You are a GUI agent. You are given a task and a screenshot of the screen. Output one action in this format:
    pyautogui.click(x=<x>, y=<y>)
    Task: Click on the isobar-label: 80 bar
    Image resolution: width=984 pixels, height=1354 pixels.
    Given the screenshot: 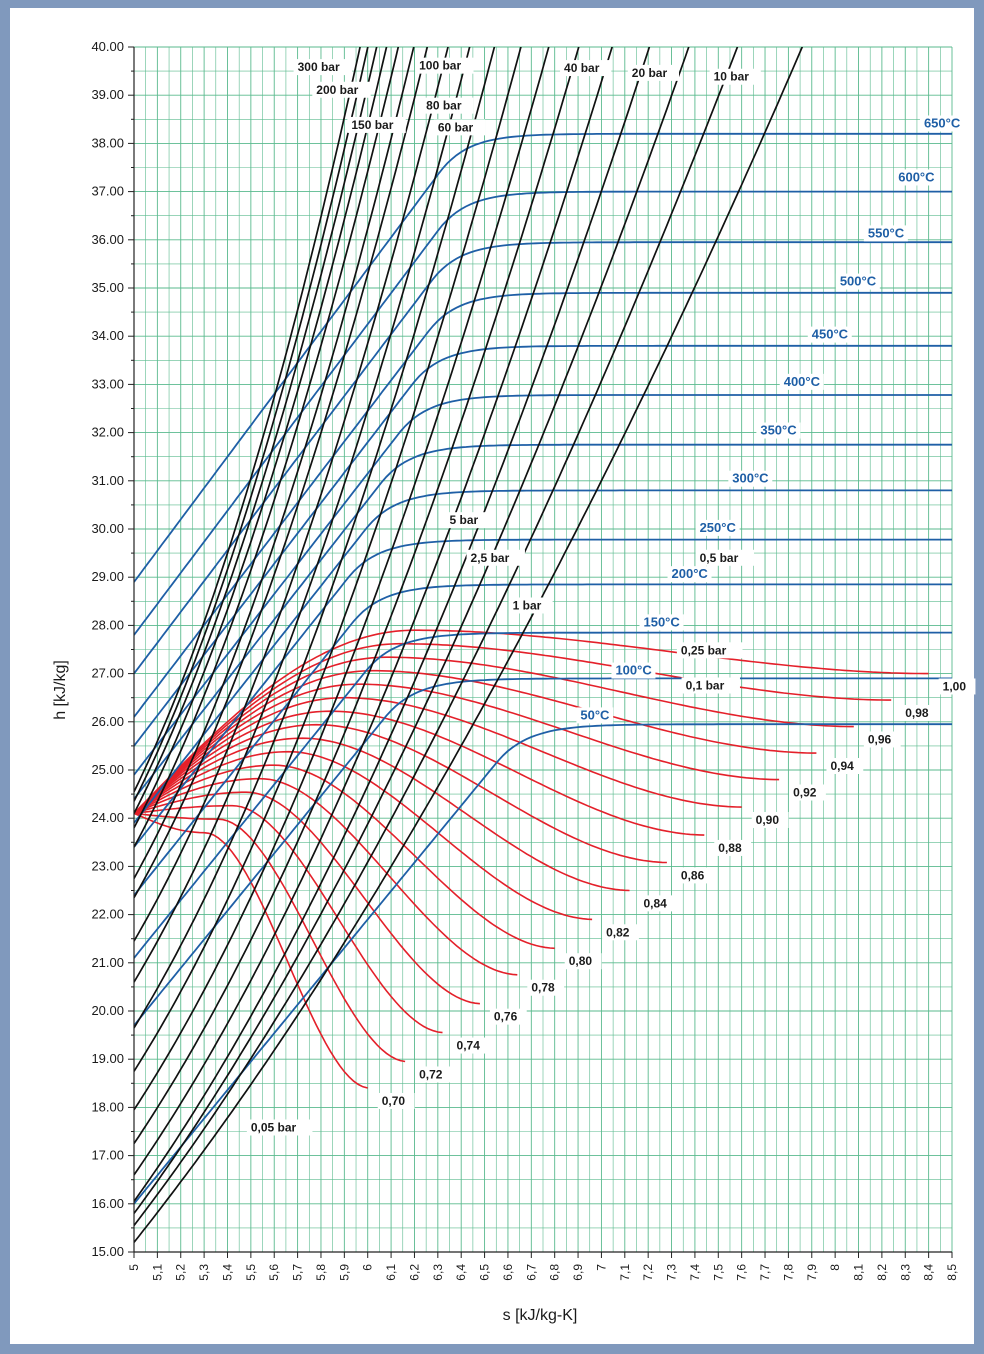 What is the action you would take?
    pyautogui.click(x=444, y=106)
    